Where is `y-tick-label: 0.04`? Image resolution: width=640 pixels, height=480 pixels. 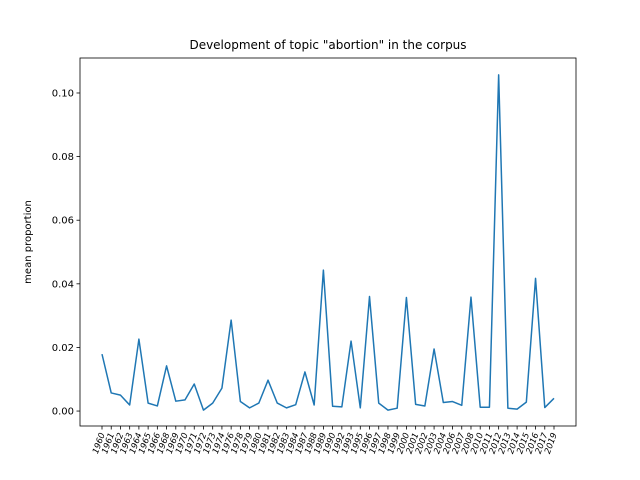
y-tick-label: 0.04 is located at coordinates (63, 284).